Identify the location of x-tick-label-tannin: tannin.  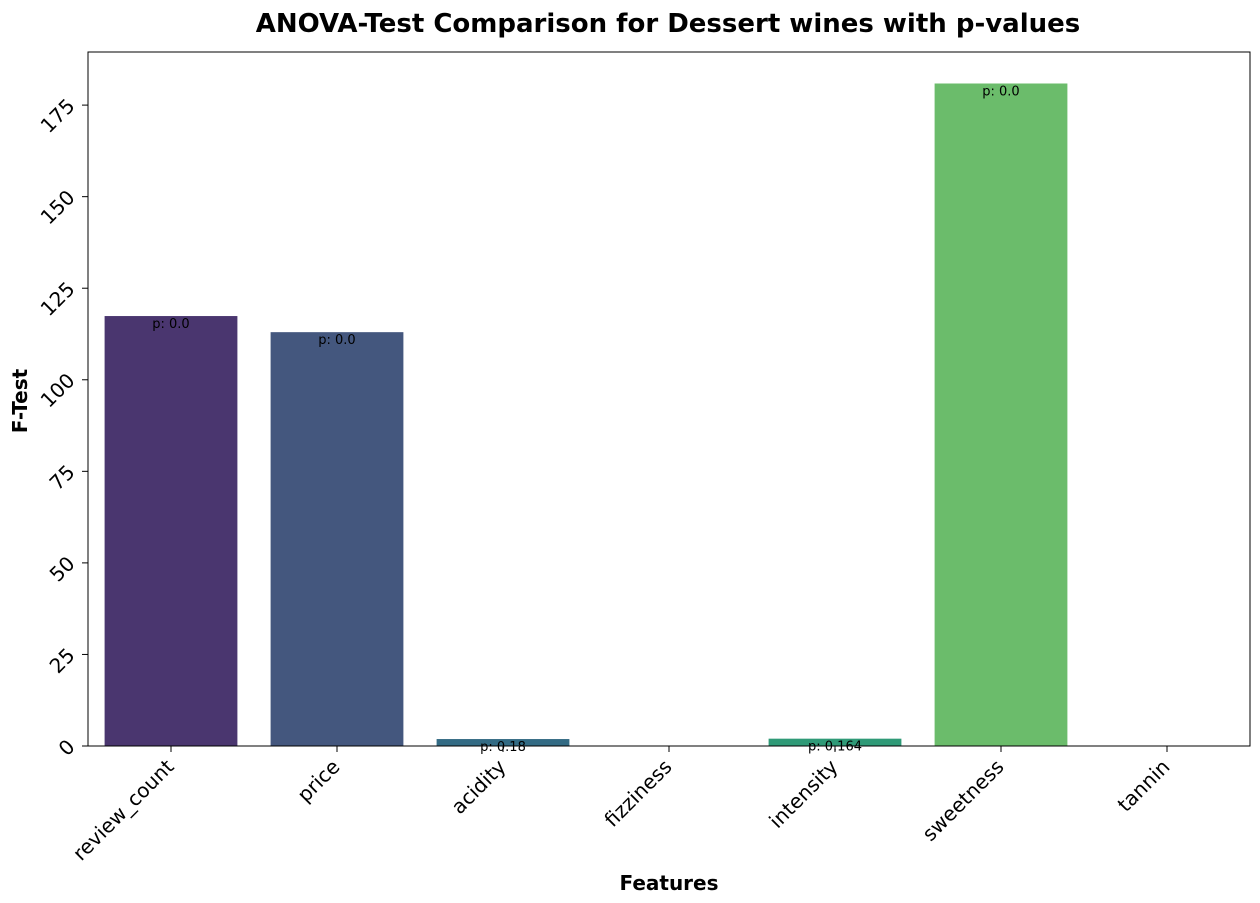
(1144, 786).